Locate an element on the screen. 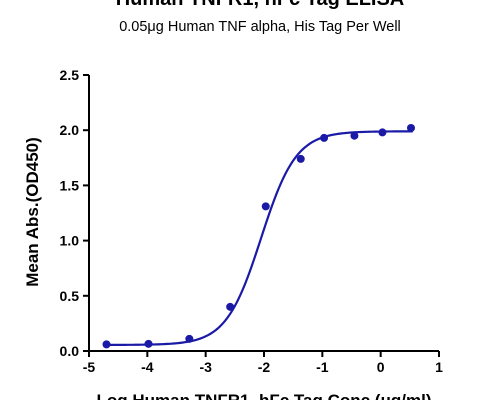 The height and width of the screenshot is (400, 495). y-tick-label: 0.0 is located at coordinates (70, 351).